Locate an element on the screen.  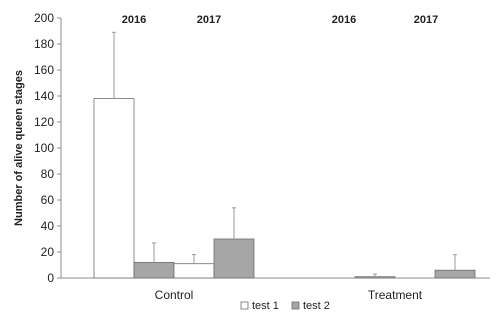
y-tick-label: 180 is located at coordinates (44, 44).